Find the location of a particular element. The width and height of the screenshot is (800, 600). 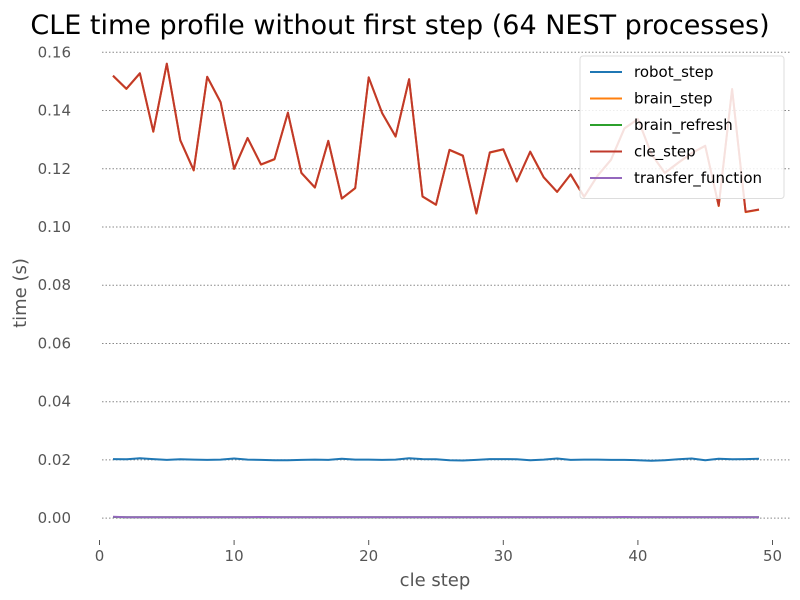

y-tick-label: 0.08 is located at coordinates (54, 285).